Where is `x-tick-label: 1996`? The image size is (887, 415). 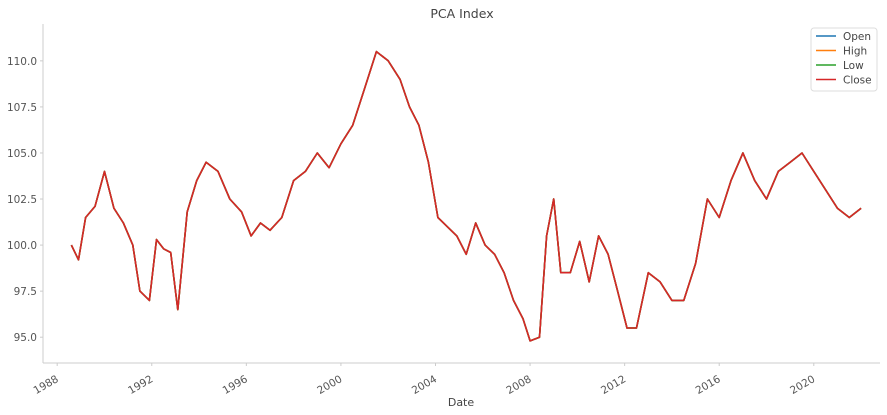 x-tick-label: 1996 is located at coordinates (235, 385).